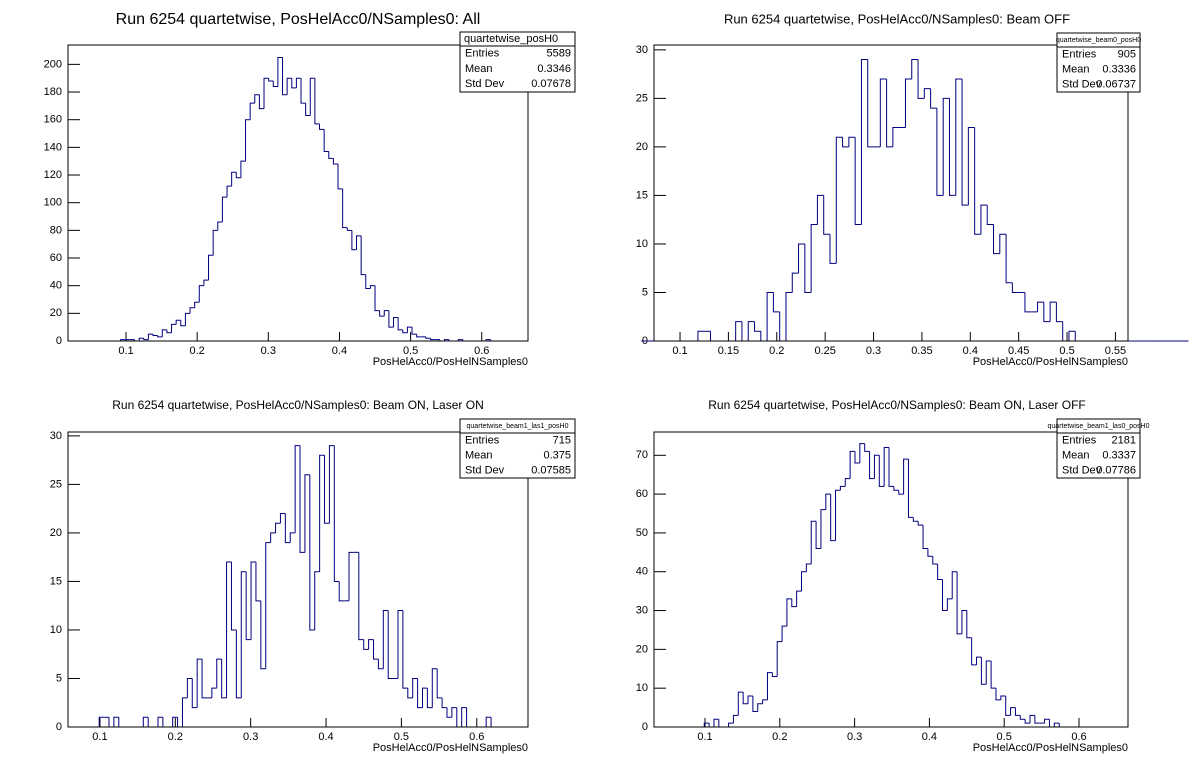 This screenshot has height=772, width=1196. Describe the element at coordinates (642, 572) in the screenshot. I see `y-tick-label: 40` at that location.